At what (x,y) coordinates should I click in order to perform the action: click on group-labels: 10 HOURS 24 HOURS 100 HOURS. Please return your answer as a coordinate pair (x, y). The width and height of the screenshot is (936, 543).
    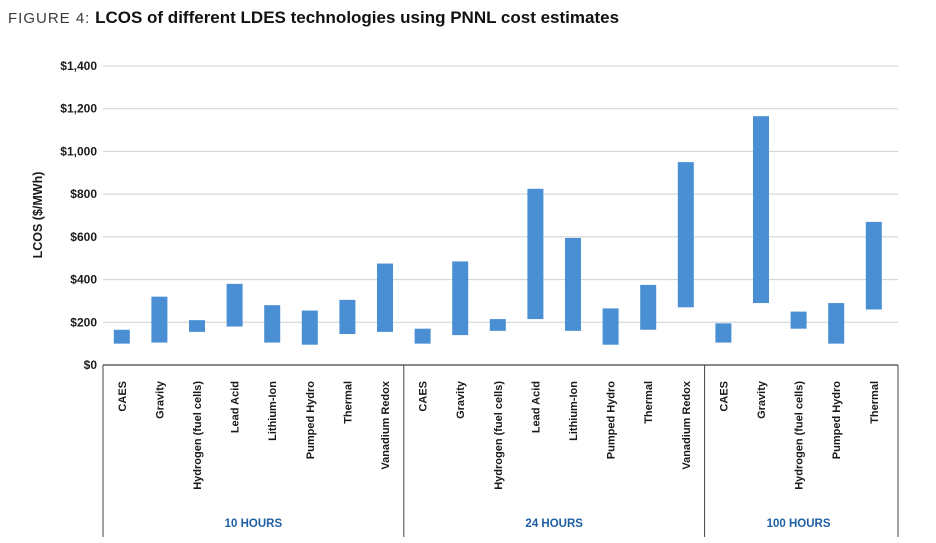
    Looking at the image, I should click on (528, 524).